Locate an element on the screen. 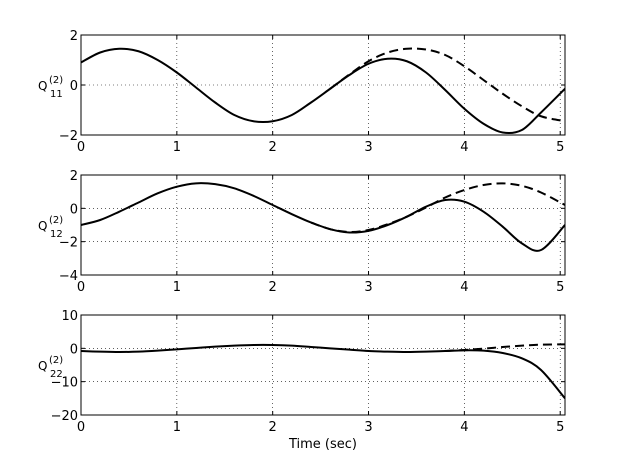 Image resolution: width=623 pixels, height=468 pixels. y-tick-label: −4 is located at coordinates (68, 276).